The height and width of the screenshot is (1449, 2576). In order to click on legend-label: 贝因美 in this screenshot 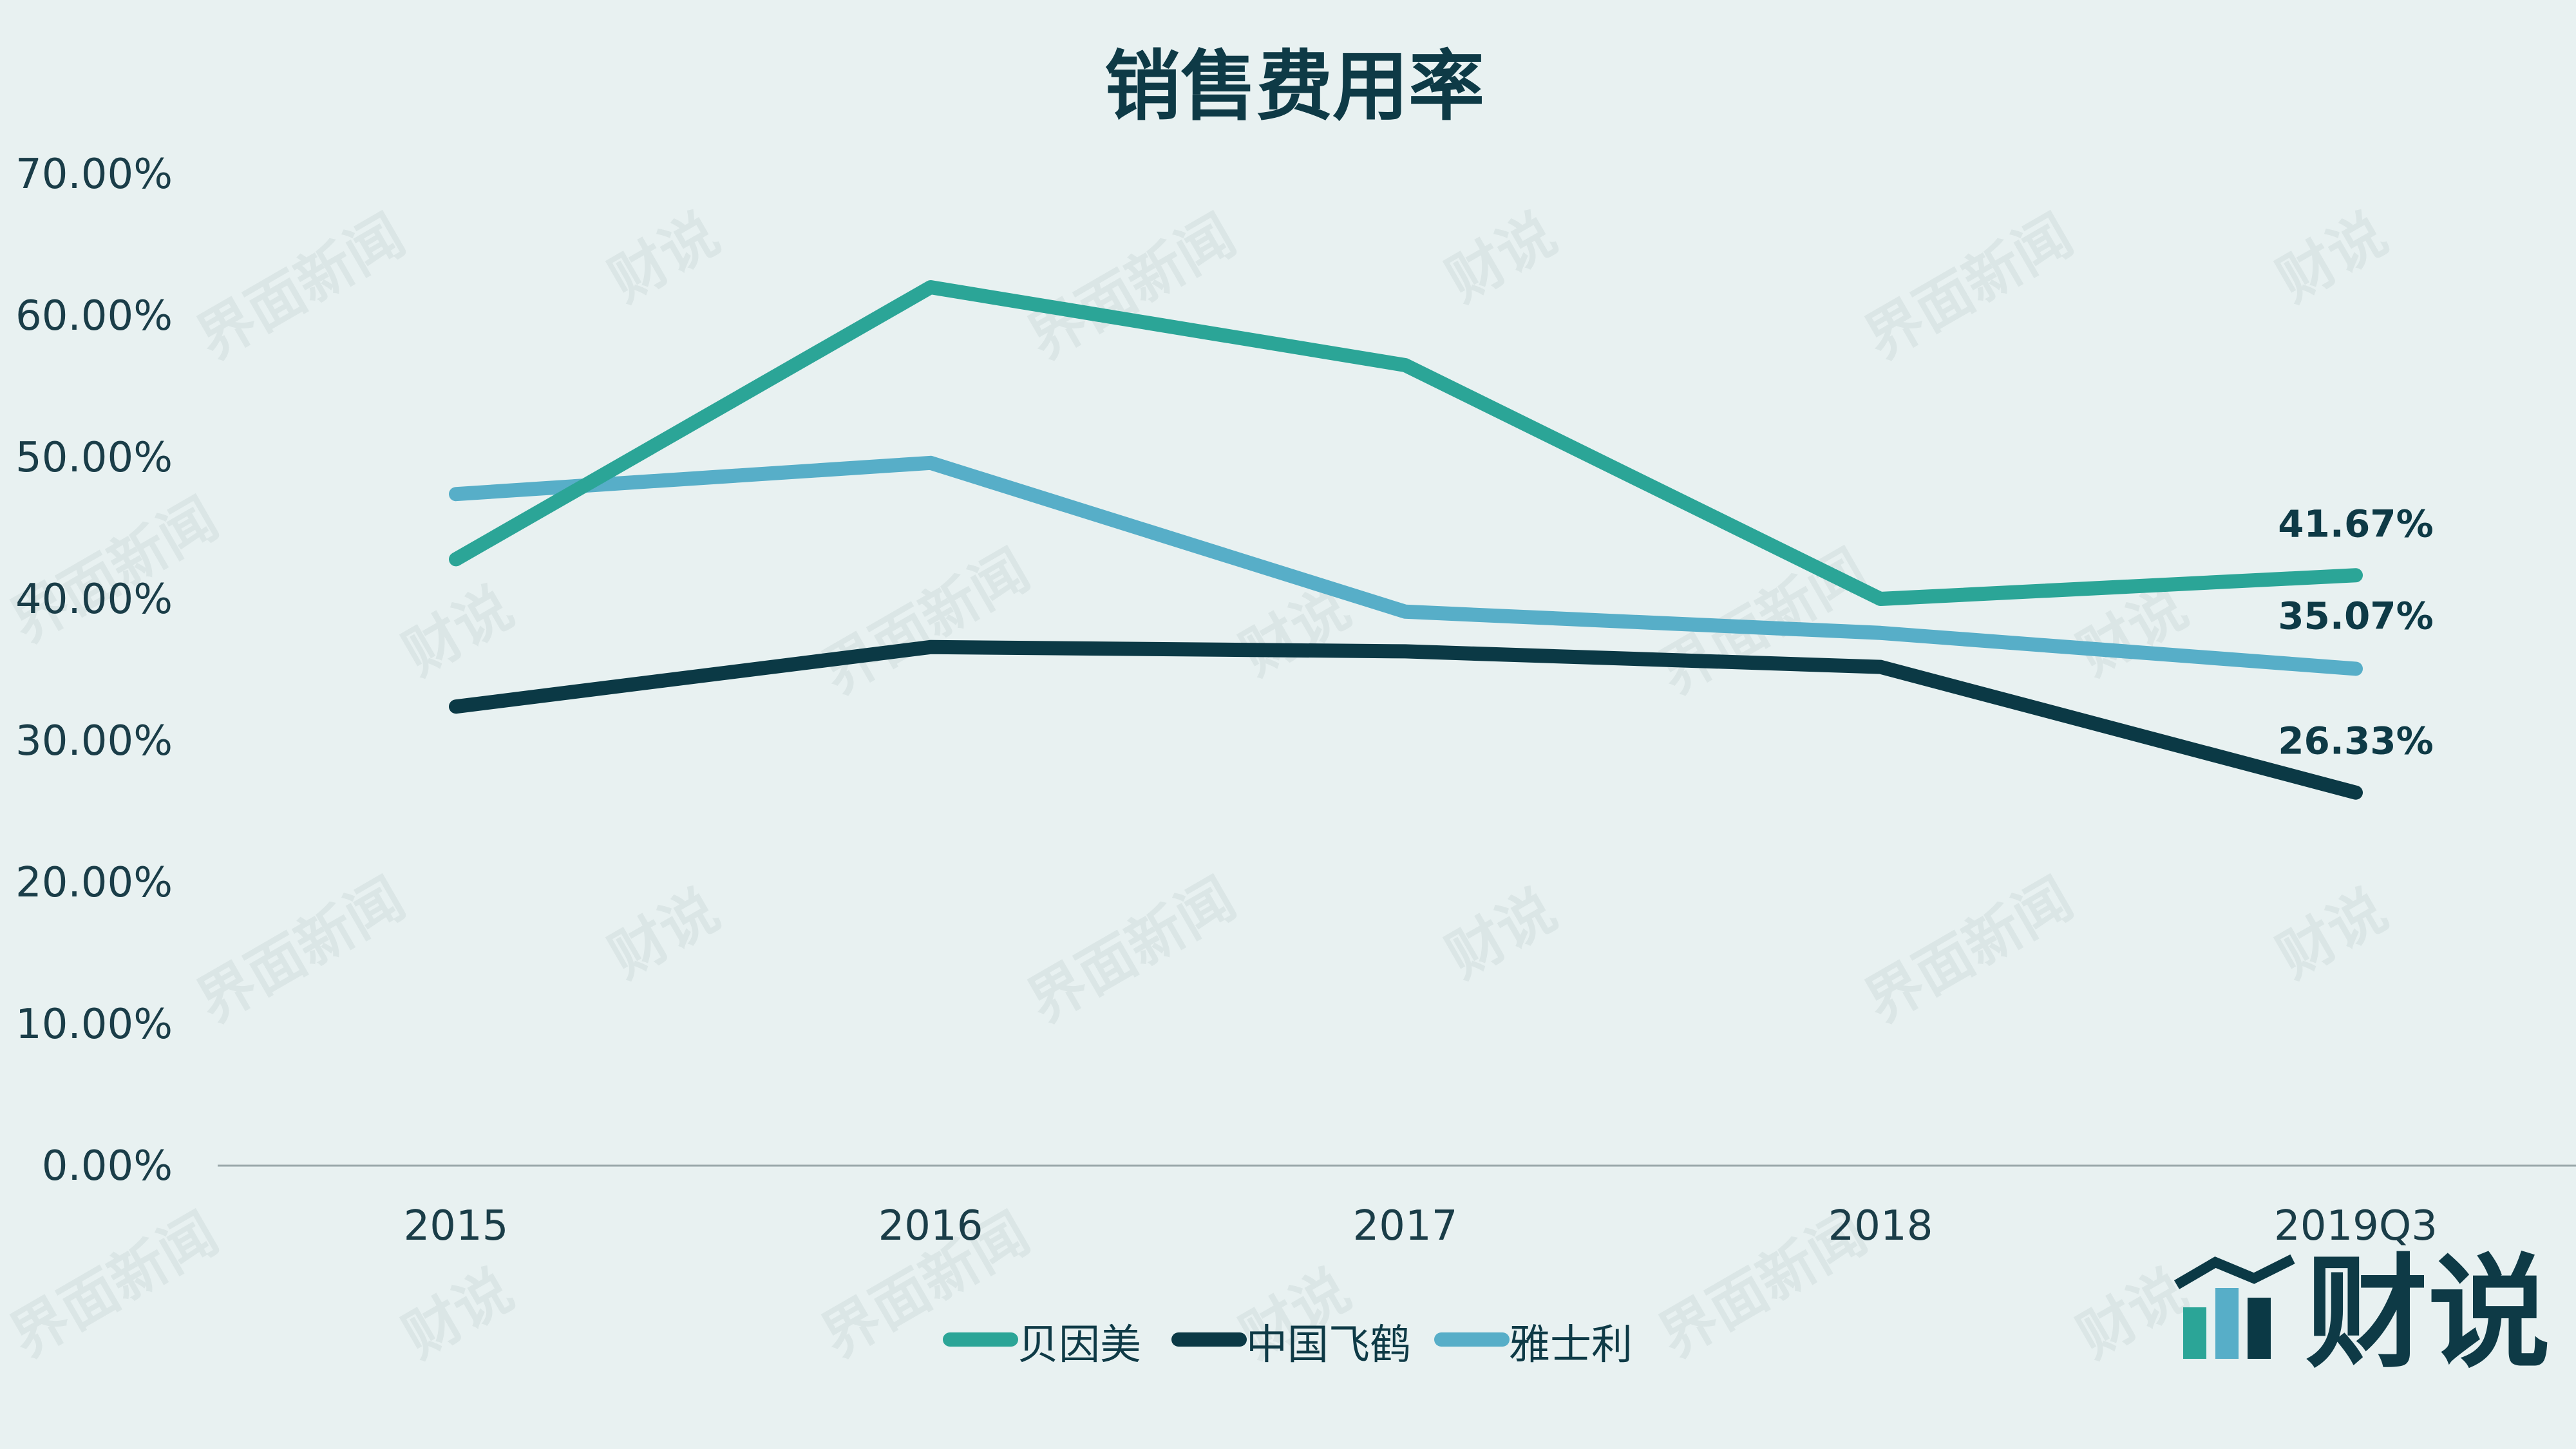, I will do `click(1079, 1345)`.